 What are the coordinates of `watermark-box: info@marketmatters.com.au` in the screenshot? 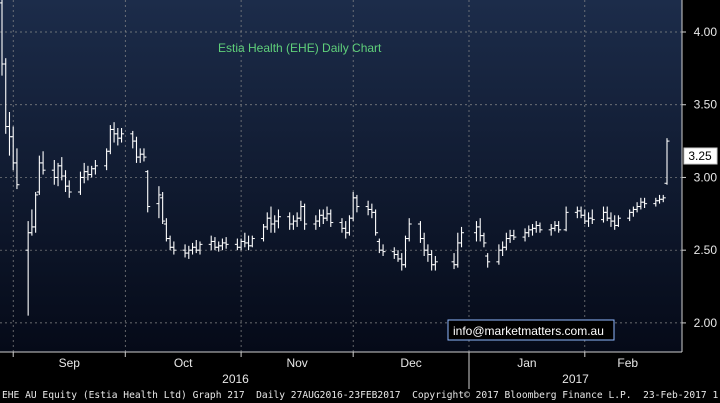 It's located at (531, 330).